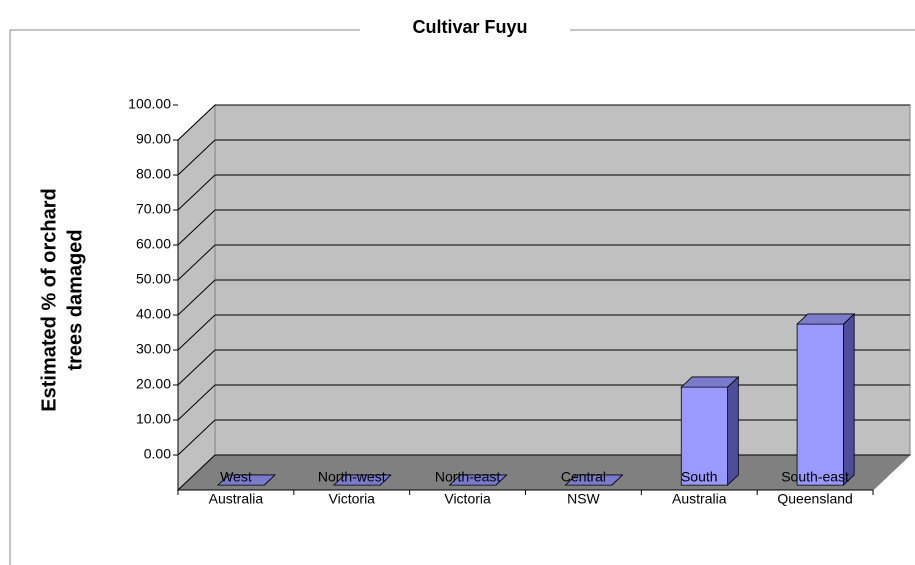 The width and height of the screenshot is (915, 565). Describe the element at coordinates (583, 499) in the screenshot. I see `x-tick-label: NSW` at that location.